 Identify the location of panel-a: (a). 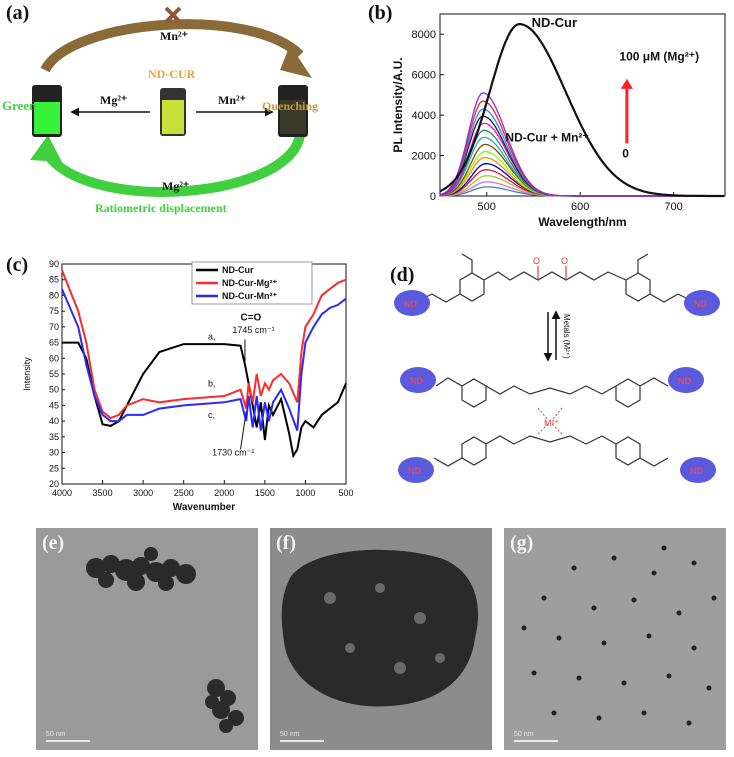
(165, 112).